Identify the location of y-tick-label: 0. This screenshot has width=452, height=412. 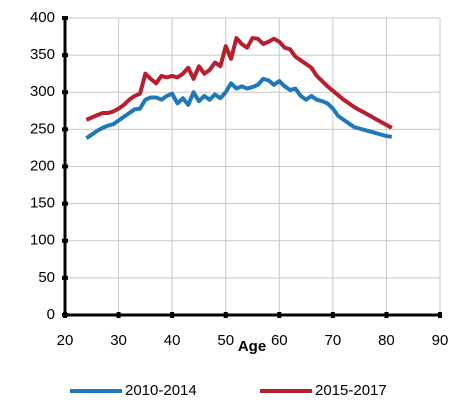
(51, 314).